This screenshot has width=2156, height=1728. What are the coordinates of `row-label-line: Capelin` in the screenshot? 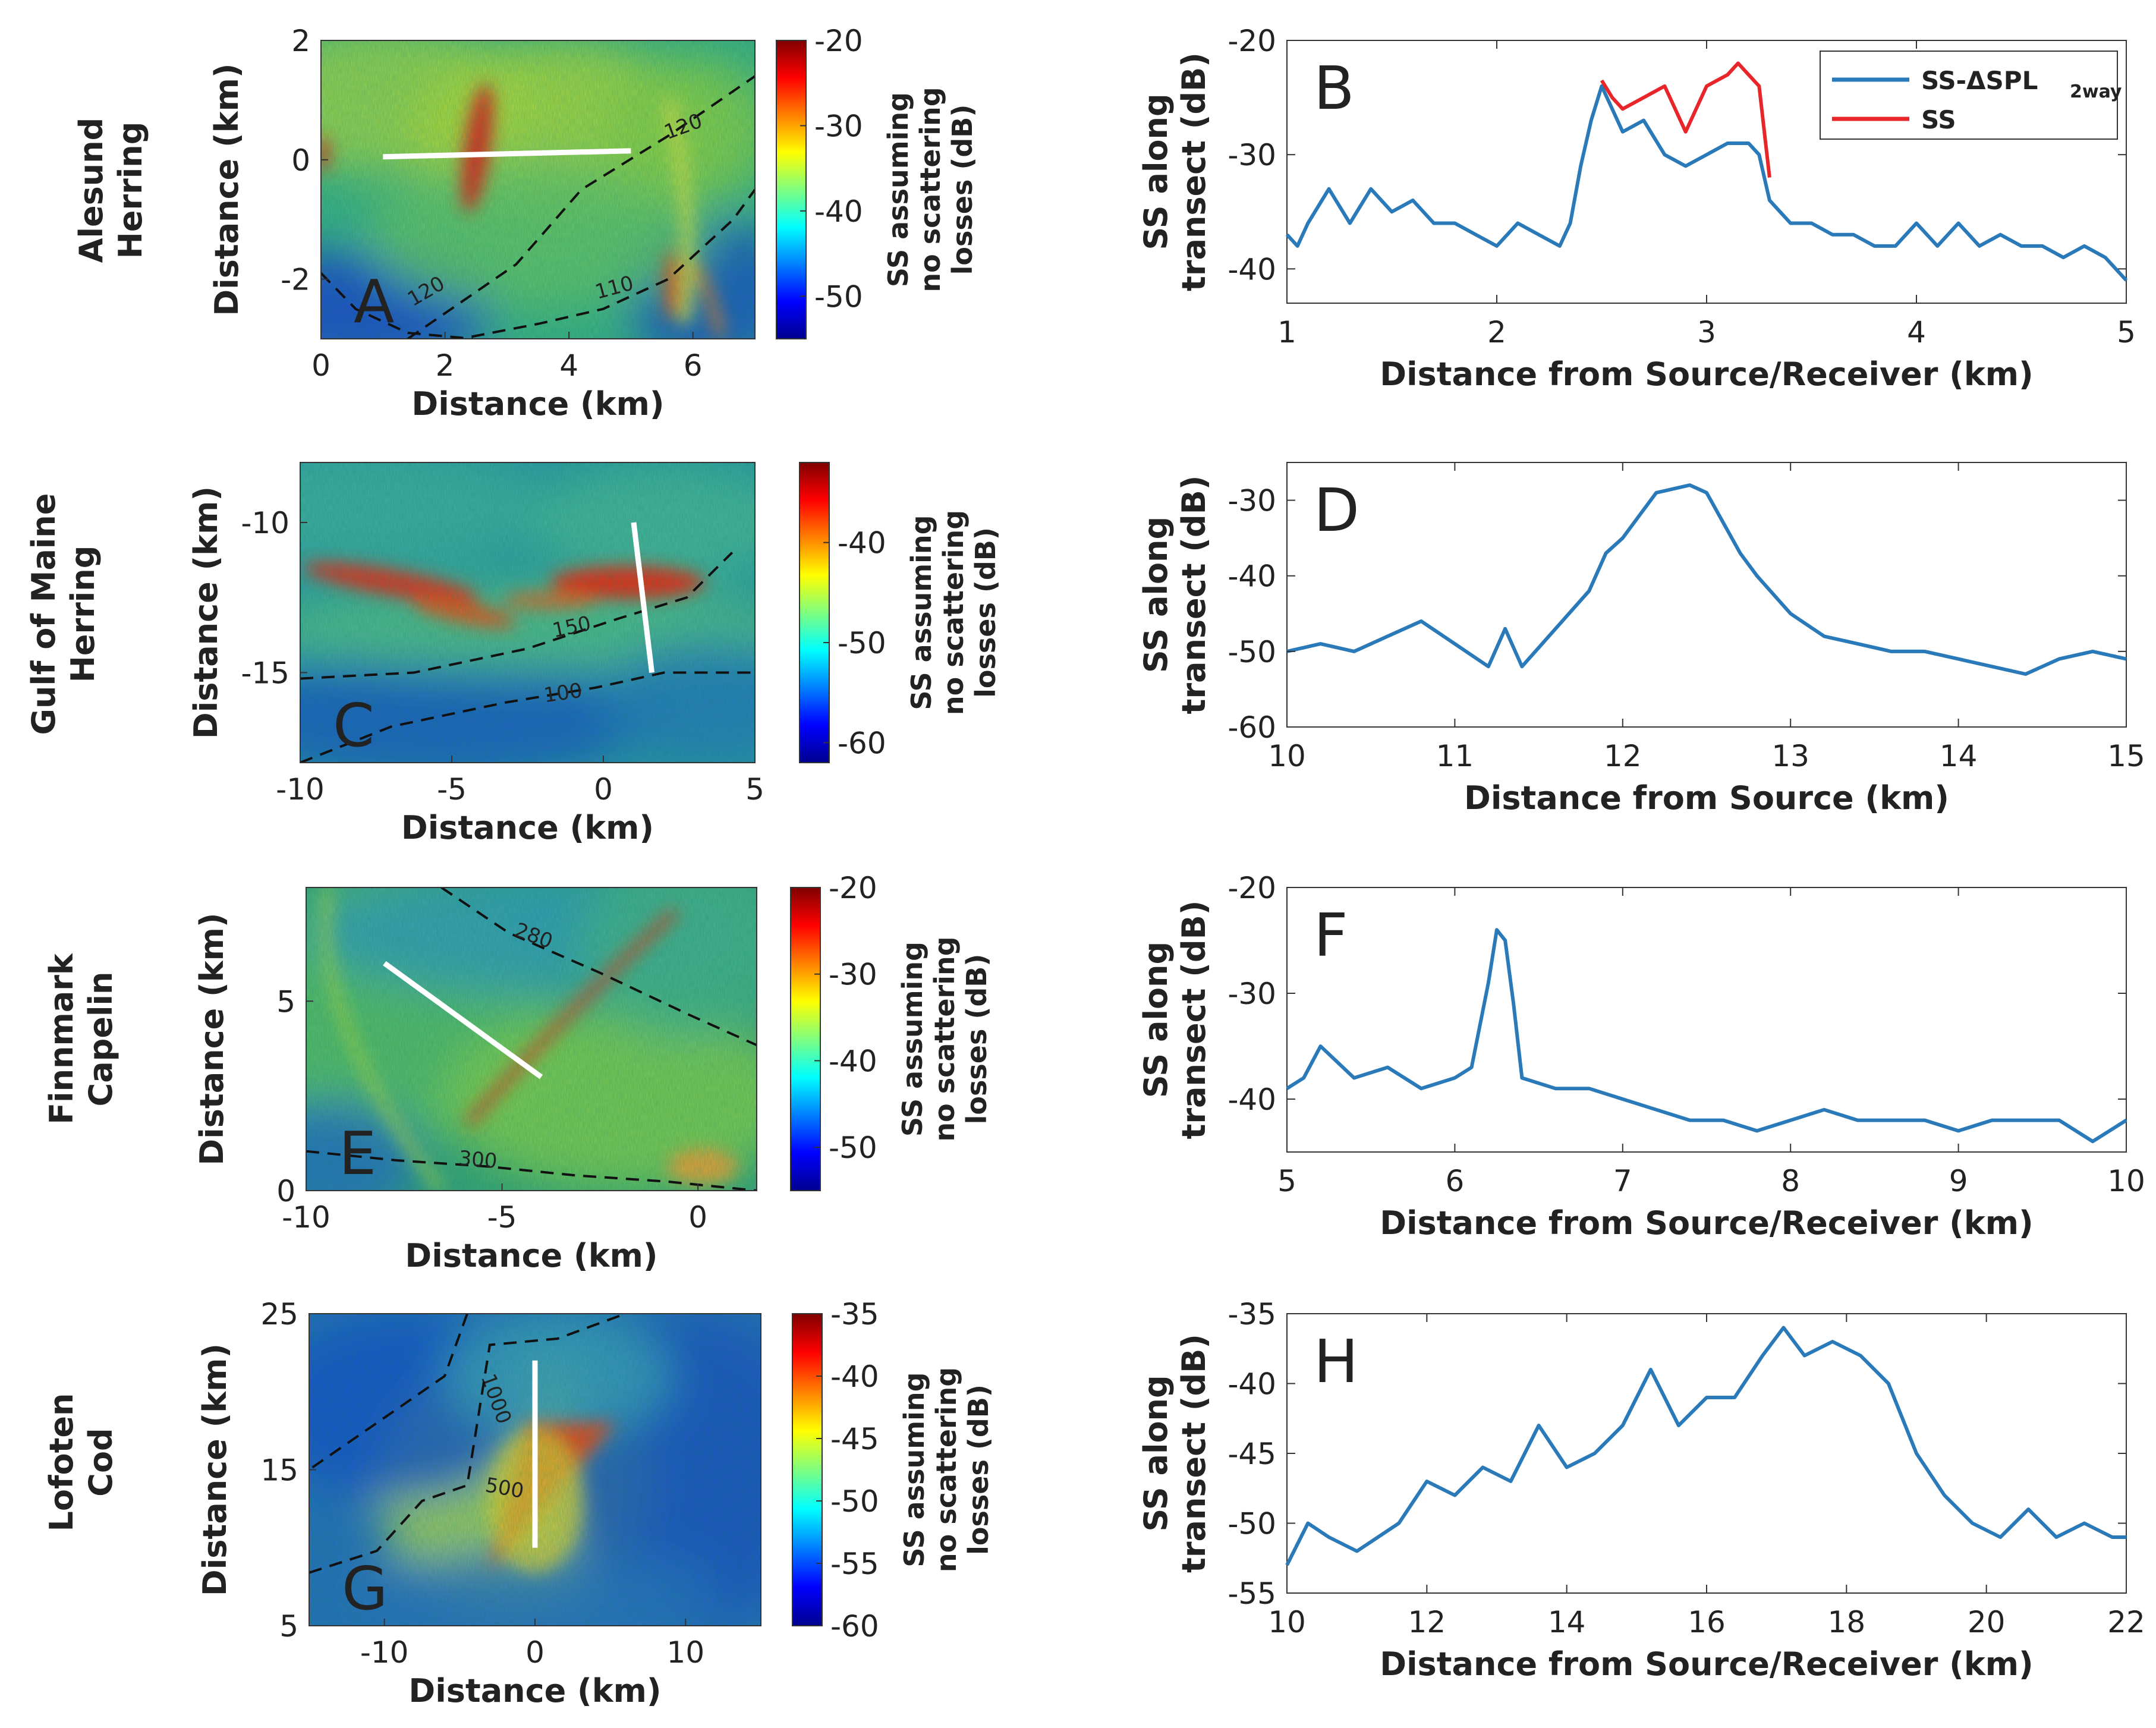 It's located at (100, 1039).